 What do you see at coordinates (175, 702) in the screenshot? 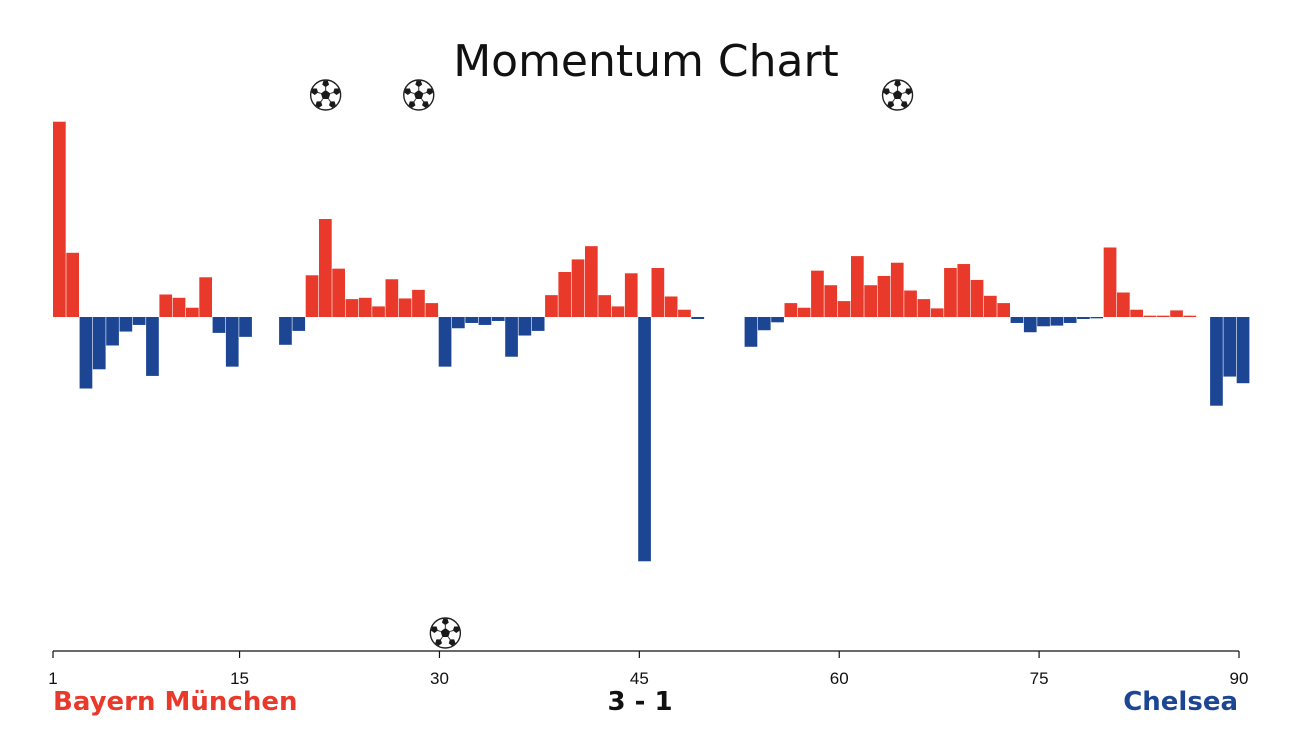
I see `home-team-label: Bayern München` at bounding box center [175, 702].